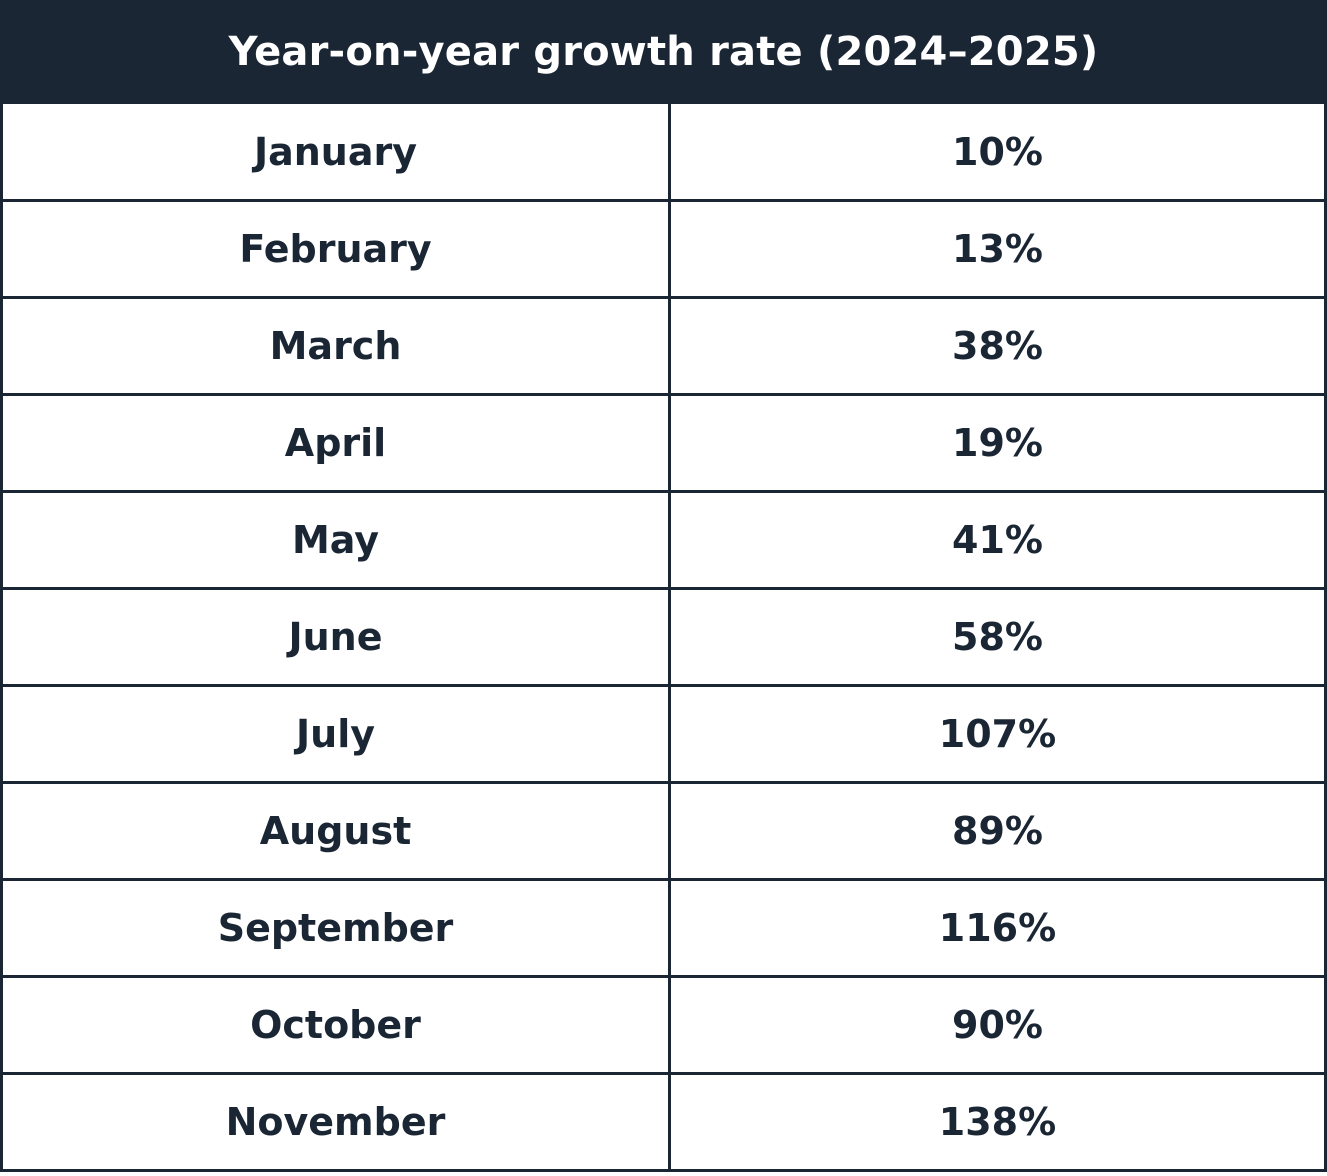  Describe the element at coordinates (997, 346) in the screenshot. I see `growth-value-cell: 38%` at that location.